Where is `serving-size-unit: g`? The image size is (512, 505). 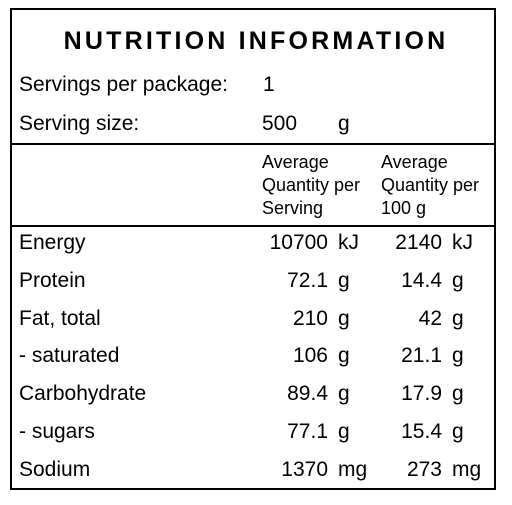
serving-size-unit: g is located at coordinates (344, 123).